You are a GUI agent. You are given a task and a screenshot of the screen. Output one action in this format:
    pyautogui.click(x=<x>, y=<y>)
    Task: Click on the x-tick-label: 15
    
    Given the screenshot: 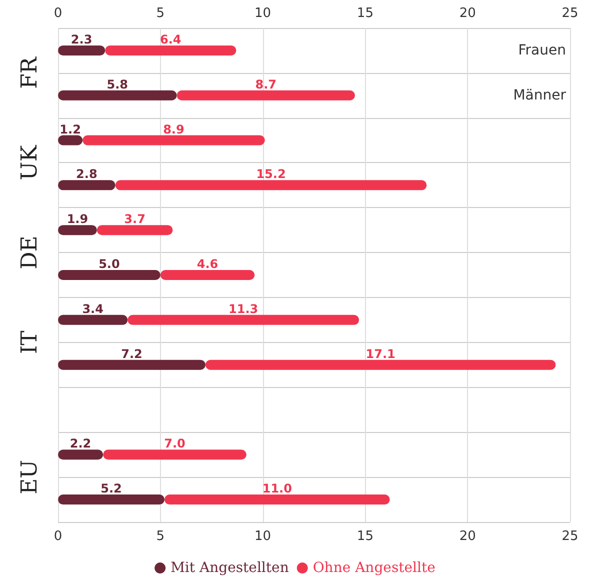 What is the action you would take?
    pyautogui.click(x=365, y=13)
    